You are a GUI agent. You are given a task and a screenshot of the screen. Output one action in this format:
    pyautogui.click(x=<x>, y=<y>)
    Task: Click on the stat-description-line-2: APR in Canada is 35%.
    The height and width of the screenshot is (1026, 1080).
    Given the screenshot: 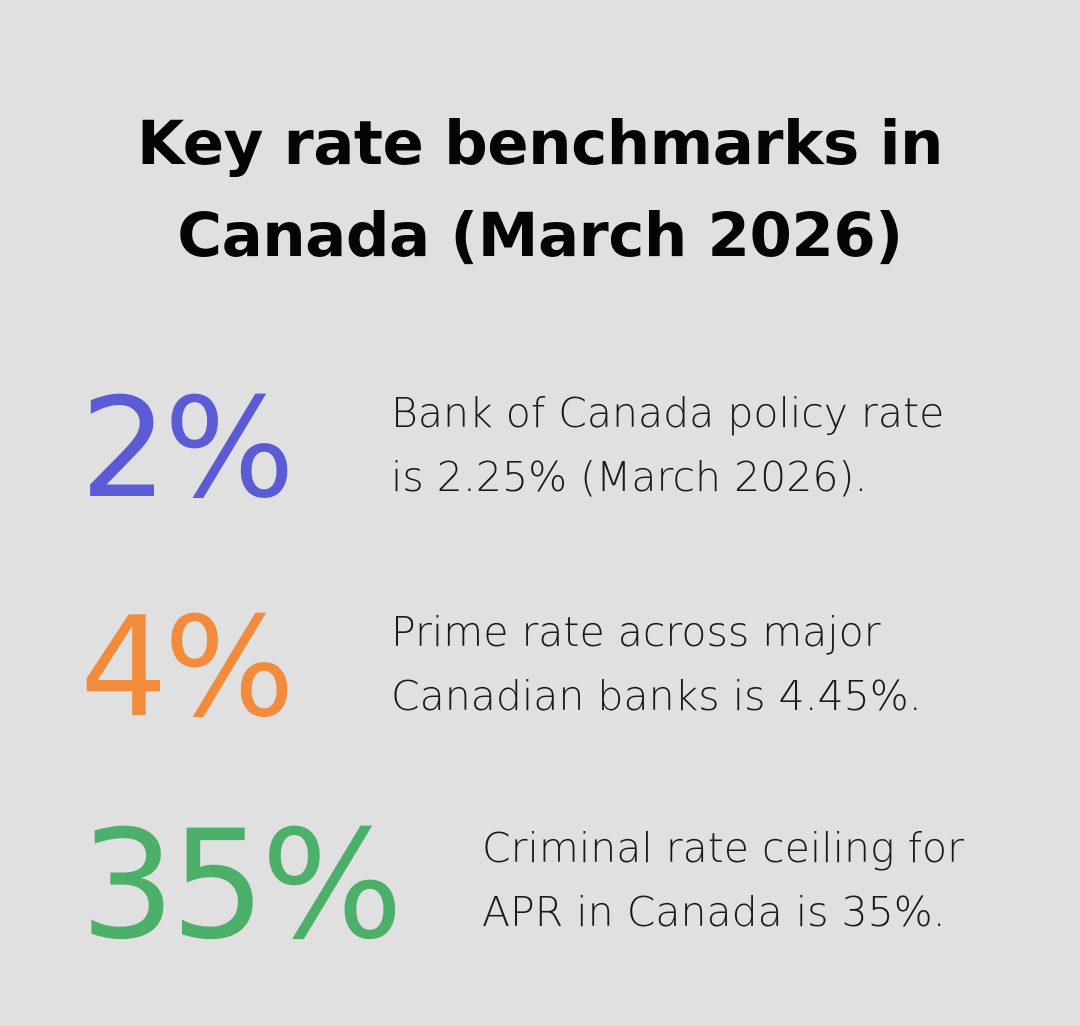 What is the action you would take?
    pyautogui.click(x=714, y=912)
    